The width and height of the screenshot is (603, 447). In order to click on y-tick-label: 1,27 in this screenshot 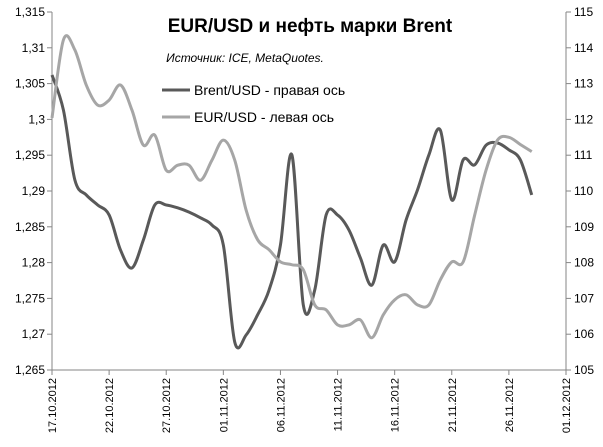, I will do `click(34, 334)`.